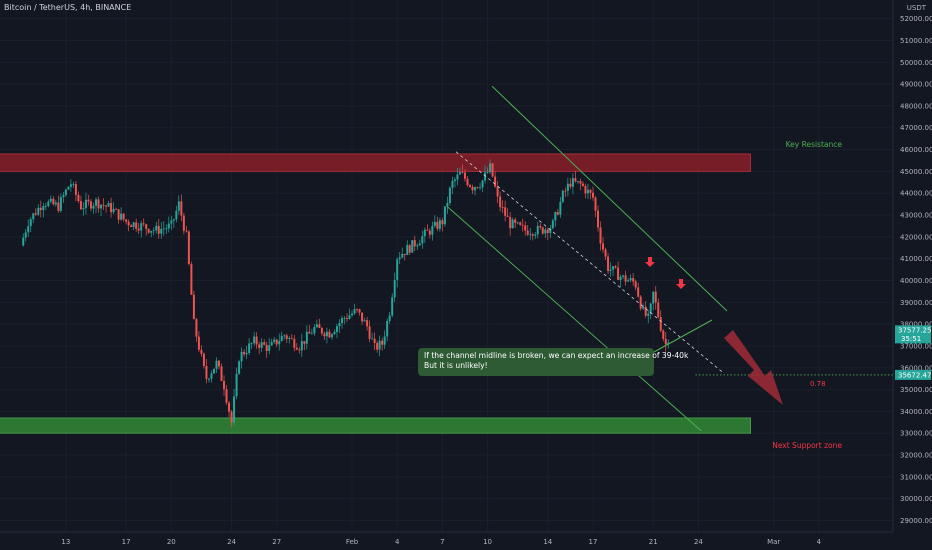 The width and height of the screenshot is (932, 550). What do you see at coordinates (683, 336) in the screenshot?
I see `note-connector` at bounding box center [683, 336].